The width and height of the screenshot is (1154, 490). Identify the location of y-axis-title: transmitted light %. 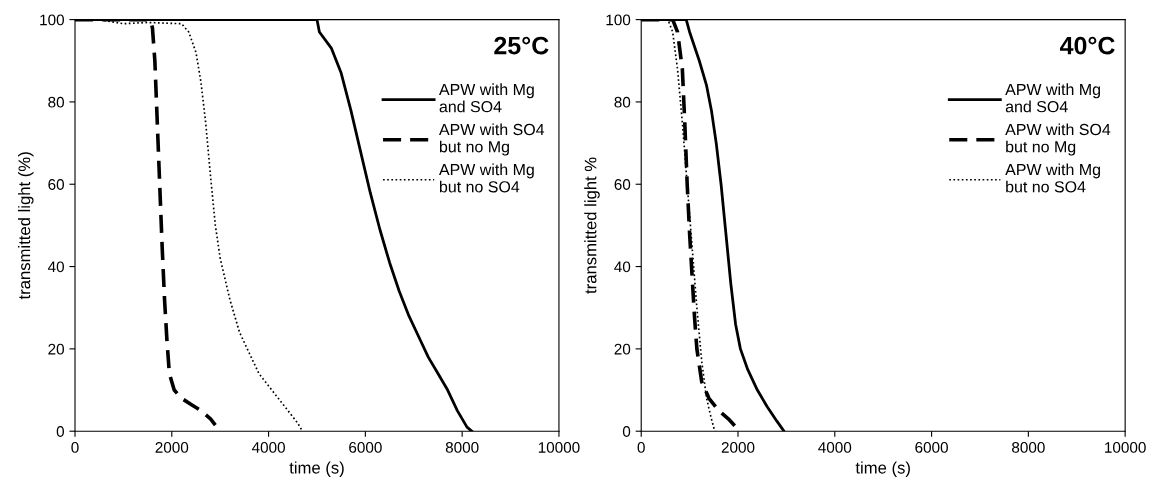
(592, 225).